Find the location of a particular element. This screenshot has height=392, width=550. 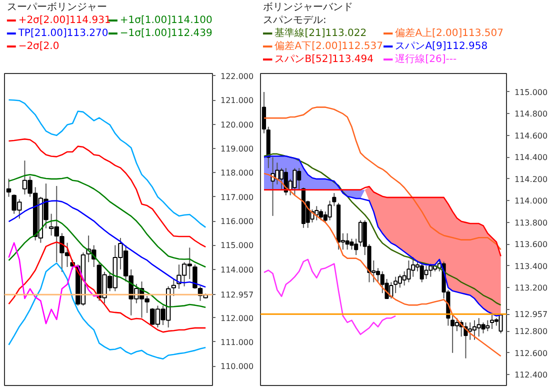

y-tick-label: 117.000 is located at coordinates (237, 197).